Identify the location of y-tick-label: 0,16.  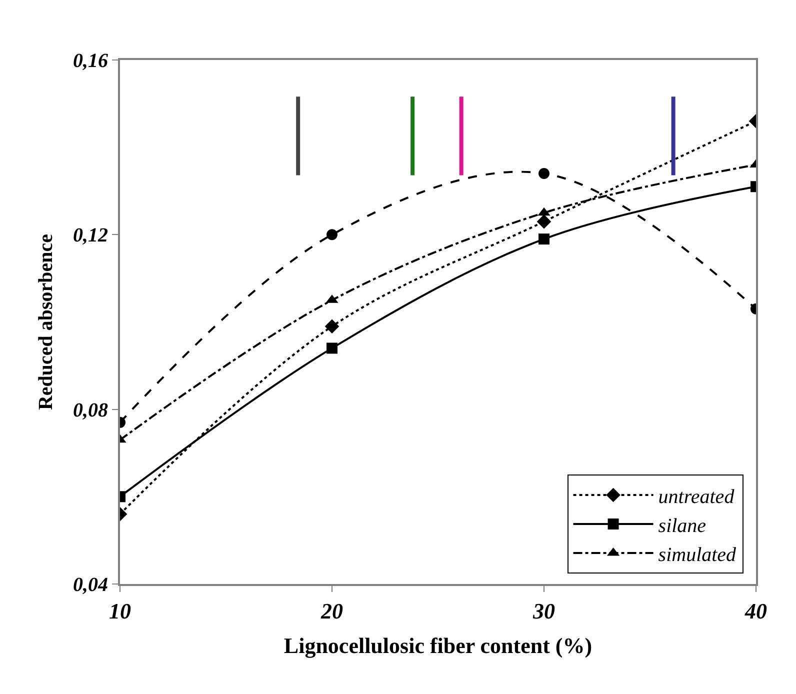
(90, 61).